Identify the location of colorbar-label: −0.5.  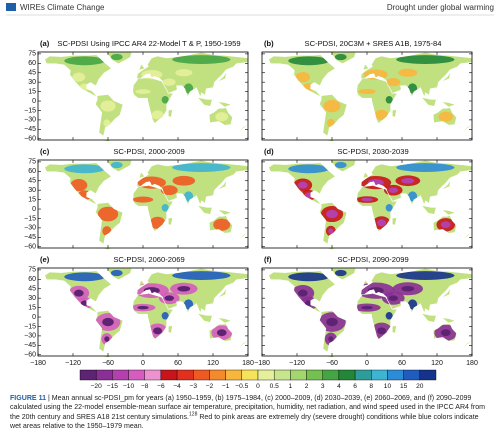
(241, 386).